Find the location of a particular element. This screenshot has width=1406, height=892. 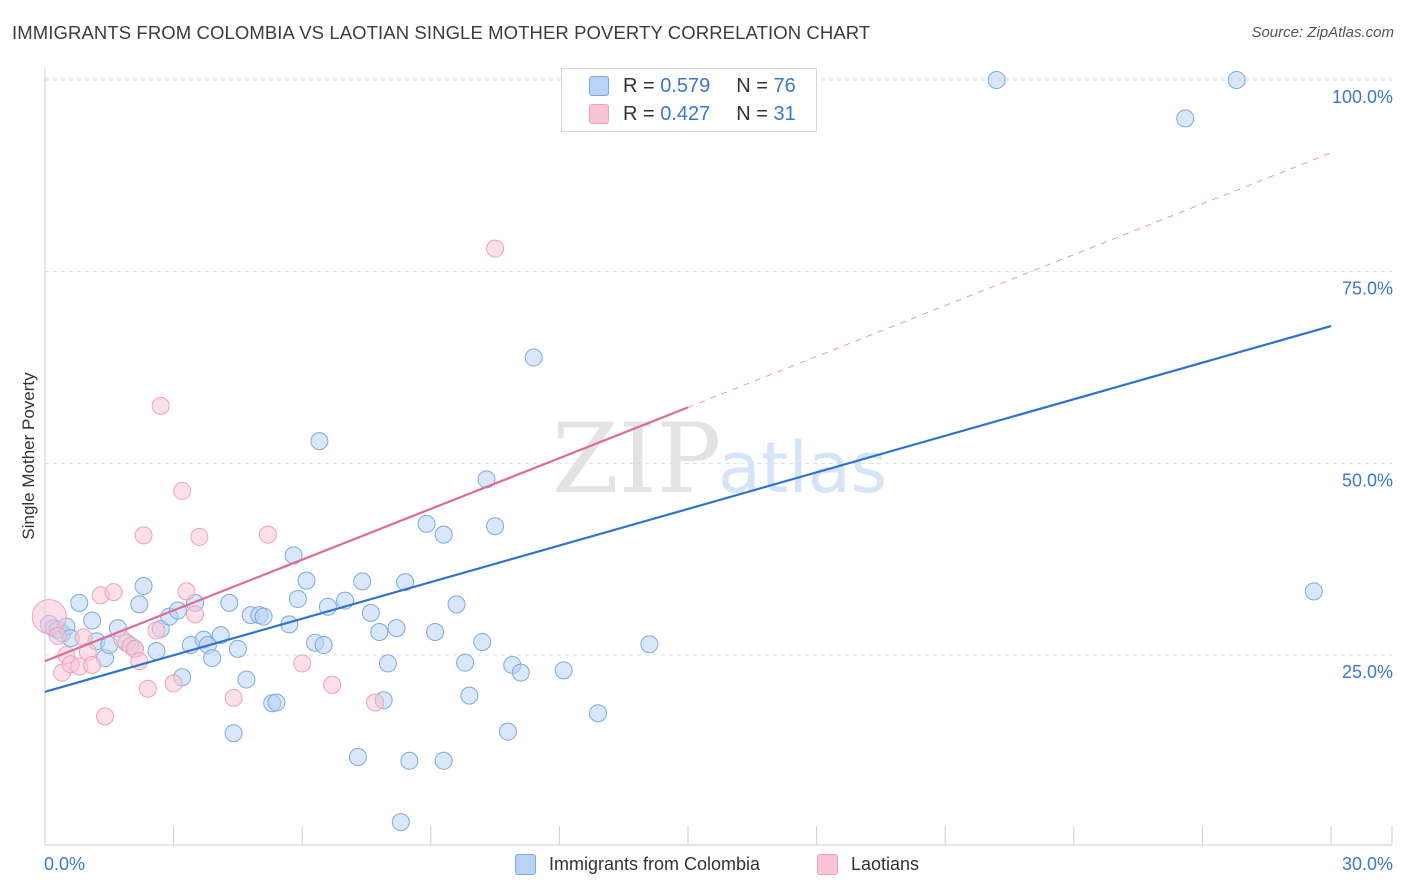

x-tick-label-min: 0.0% is located at coordinates (64, 864).